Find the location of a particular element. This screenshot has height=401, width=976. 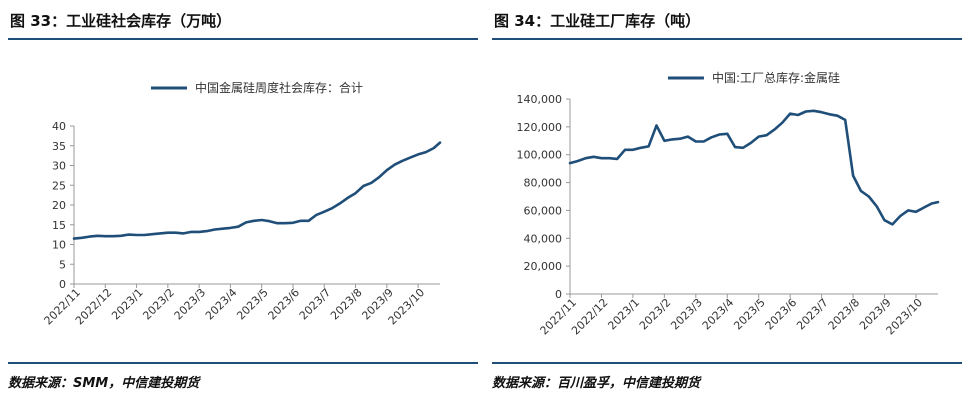

legend-label: 中国:工厂总库存:金属硅 is located at coordinates (776, 77).